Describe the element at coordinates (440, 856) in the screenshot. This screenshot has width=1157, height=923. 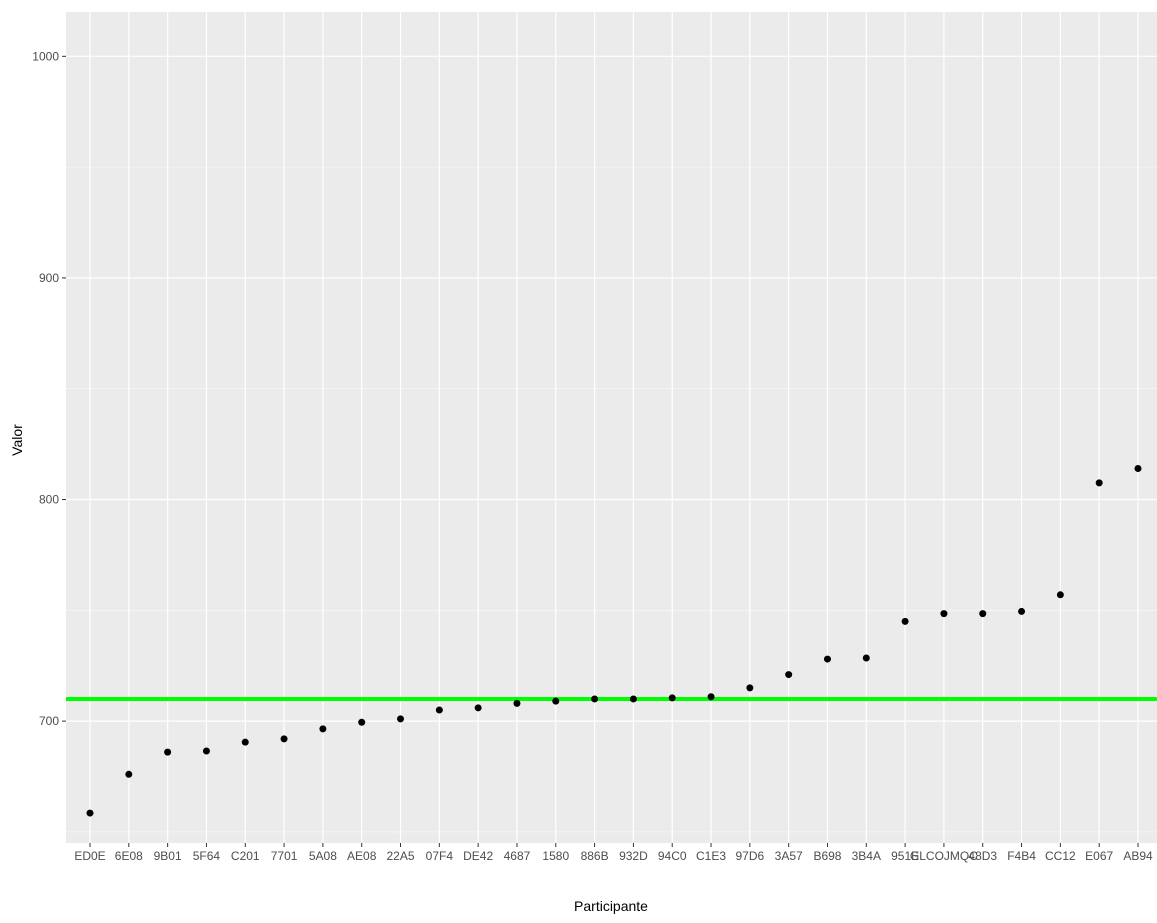
I see `x-tick-label: 07F4` at that location.